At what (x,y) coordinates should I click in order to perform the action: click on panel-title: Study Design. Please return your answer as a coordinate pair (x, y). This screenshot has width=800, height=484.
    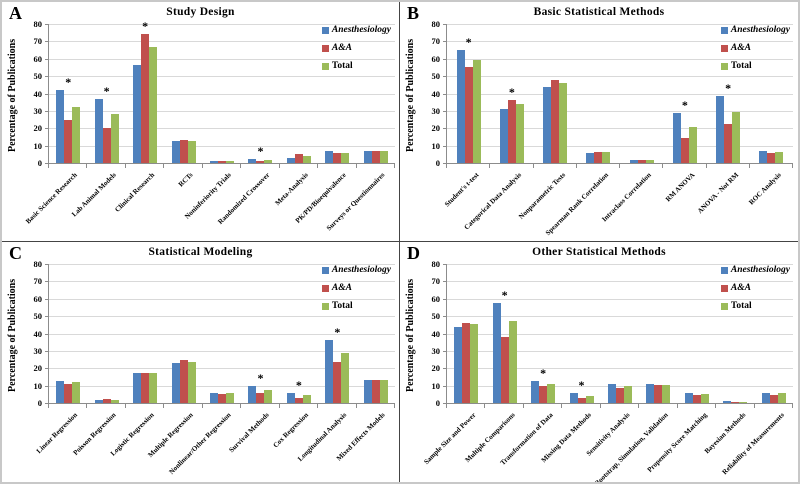
    Looking at the image, I should click on (200, 12).